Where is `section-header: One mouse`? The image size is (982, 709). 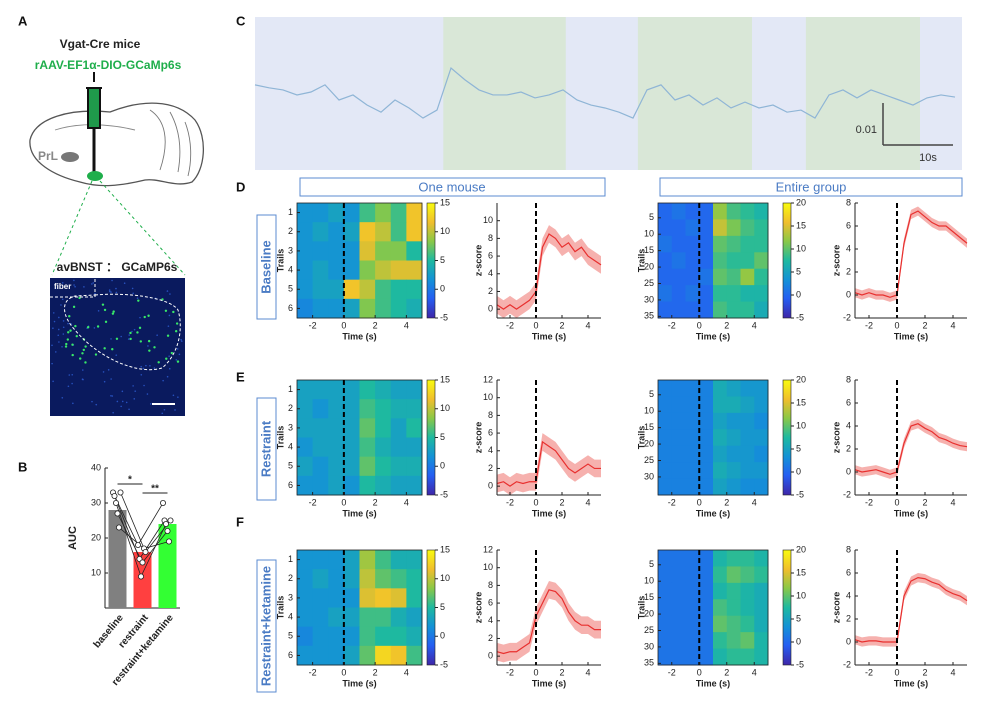 section-header: One mouse is located at coordinates (451, 186).